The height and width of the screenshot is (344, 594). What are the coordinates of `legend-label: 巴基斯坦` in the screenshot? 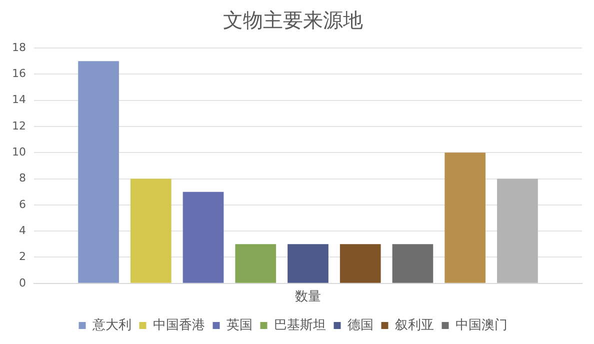 It's located at (300, 325).